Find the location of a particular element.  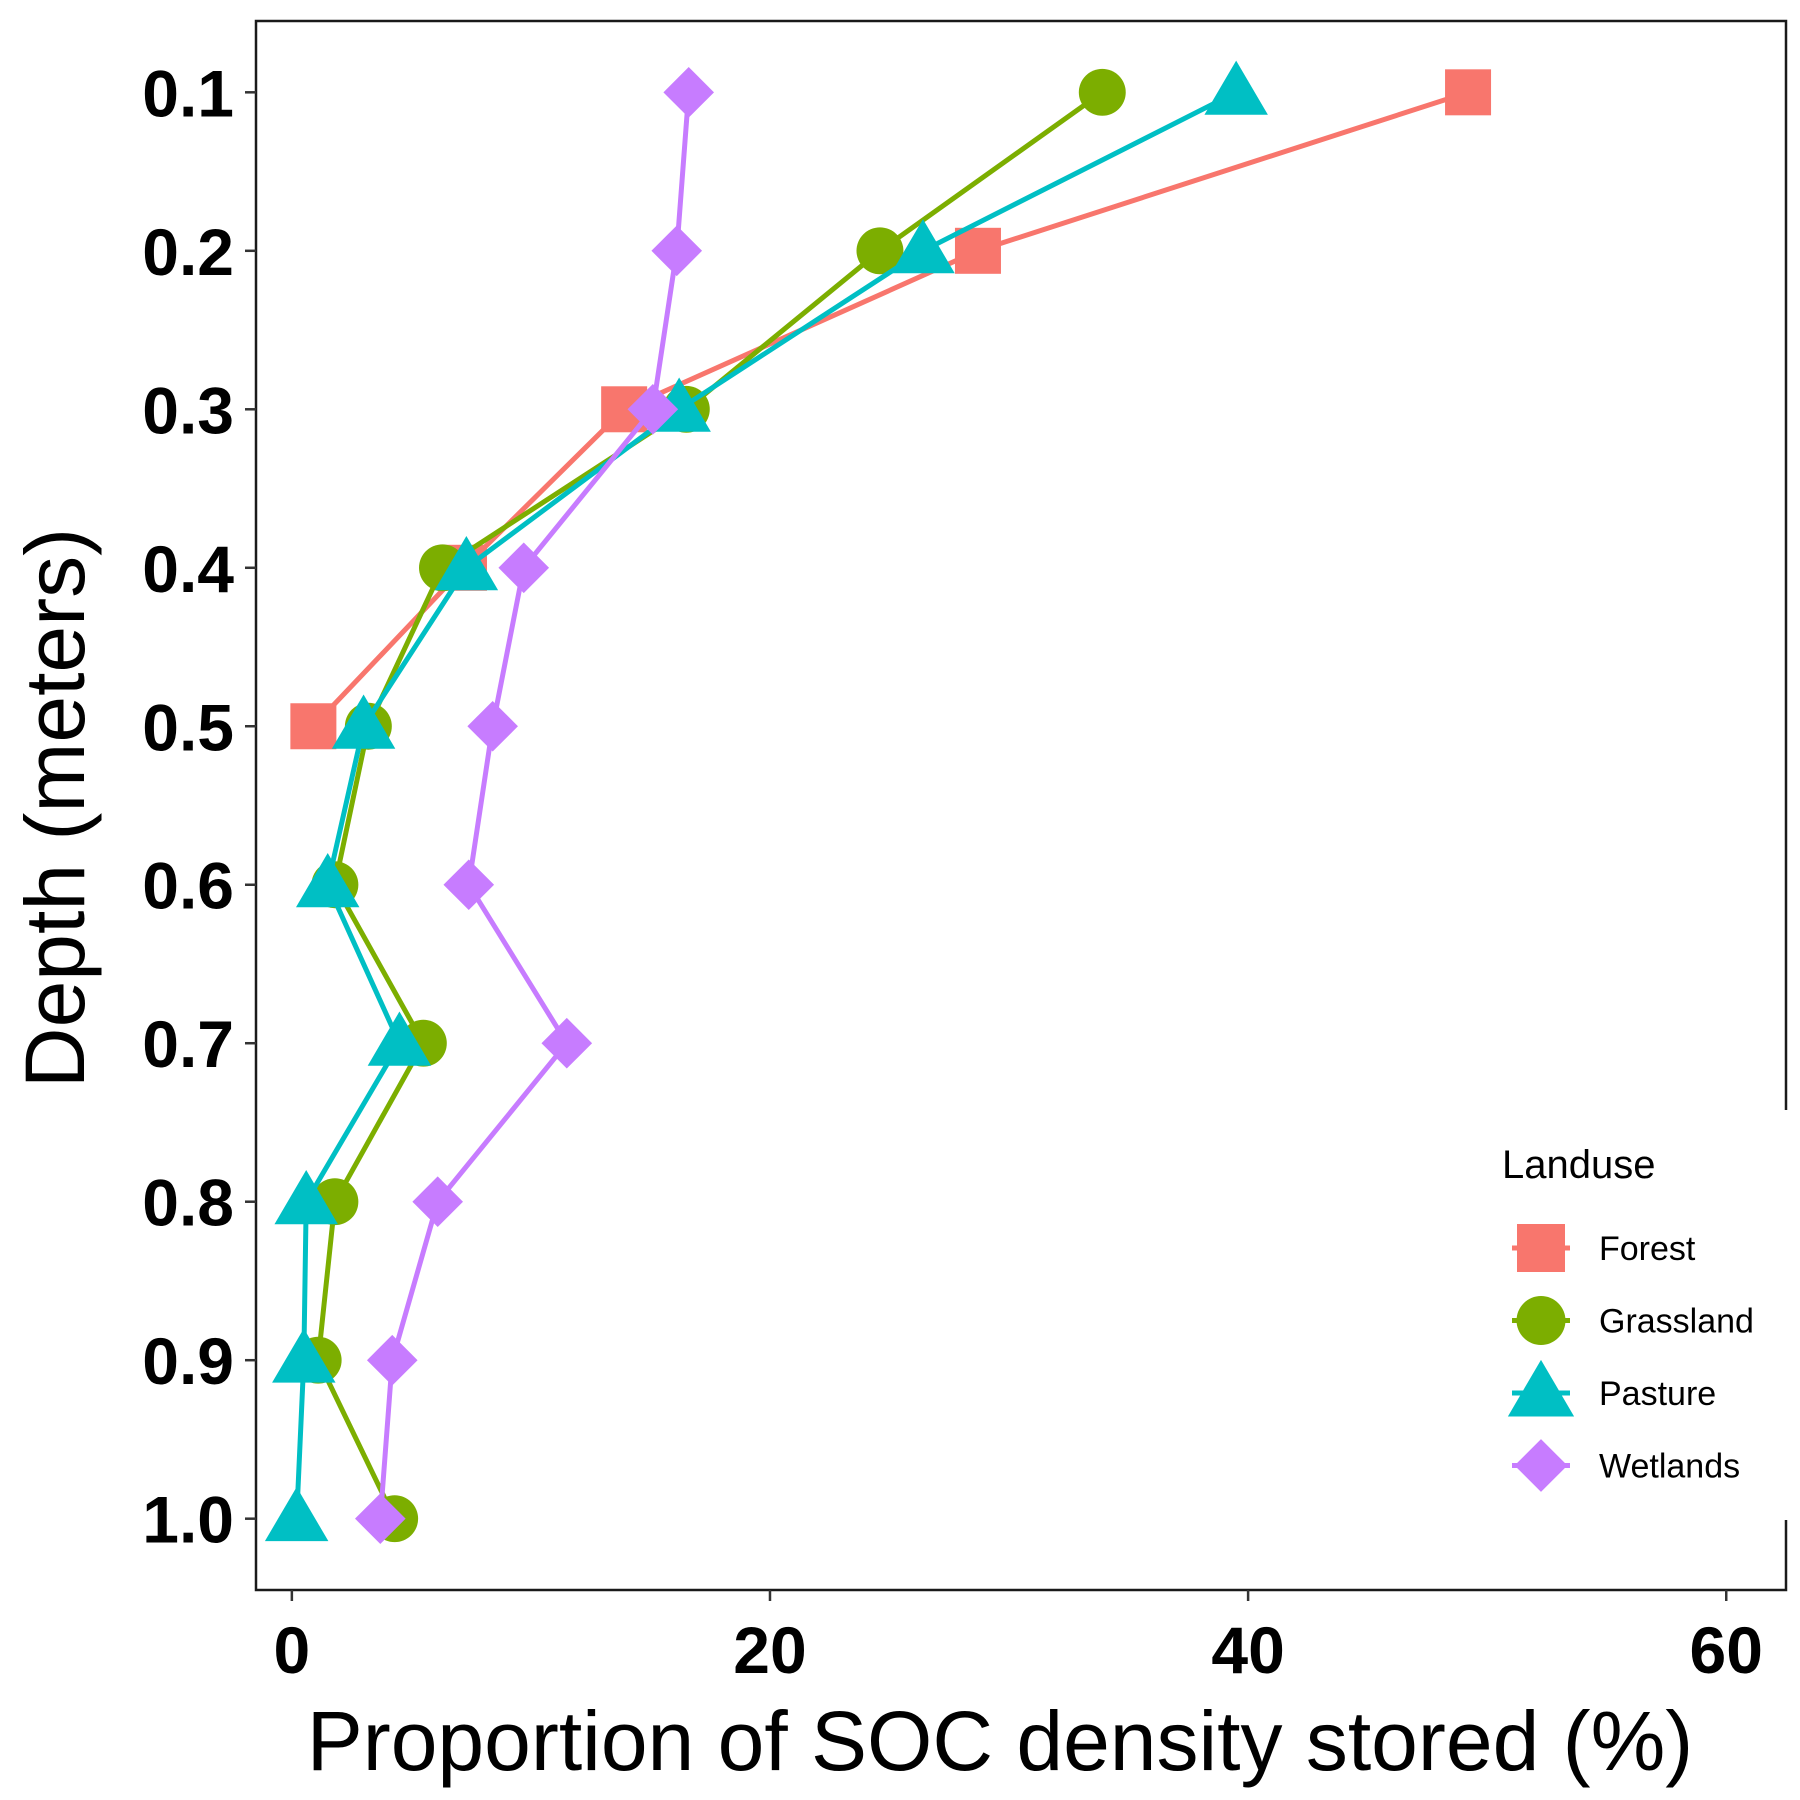

legend-item-grassland: Grassland is located at coordinates (1633, 1320).